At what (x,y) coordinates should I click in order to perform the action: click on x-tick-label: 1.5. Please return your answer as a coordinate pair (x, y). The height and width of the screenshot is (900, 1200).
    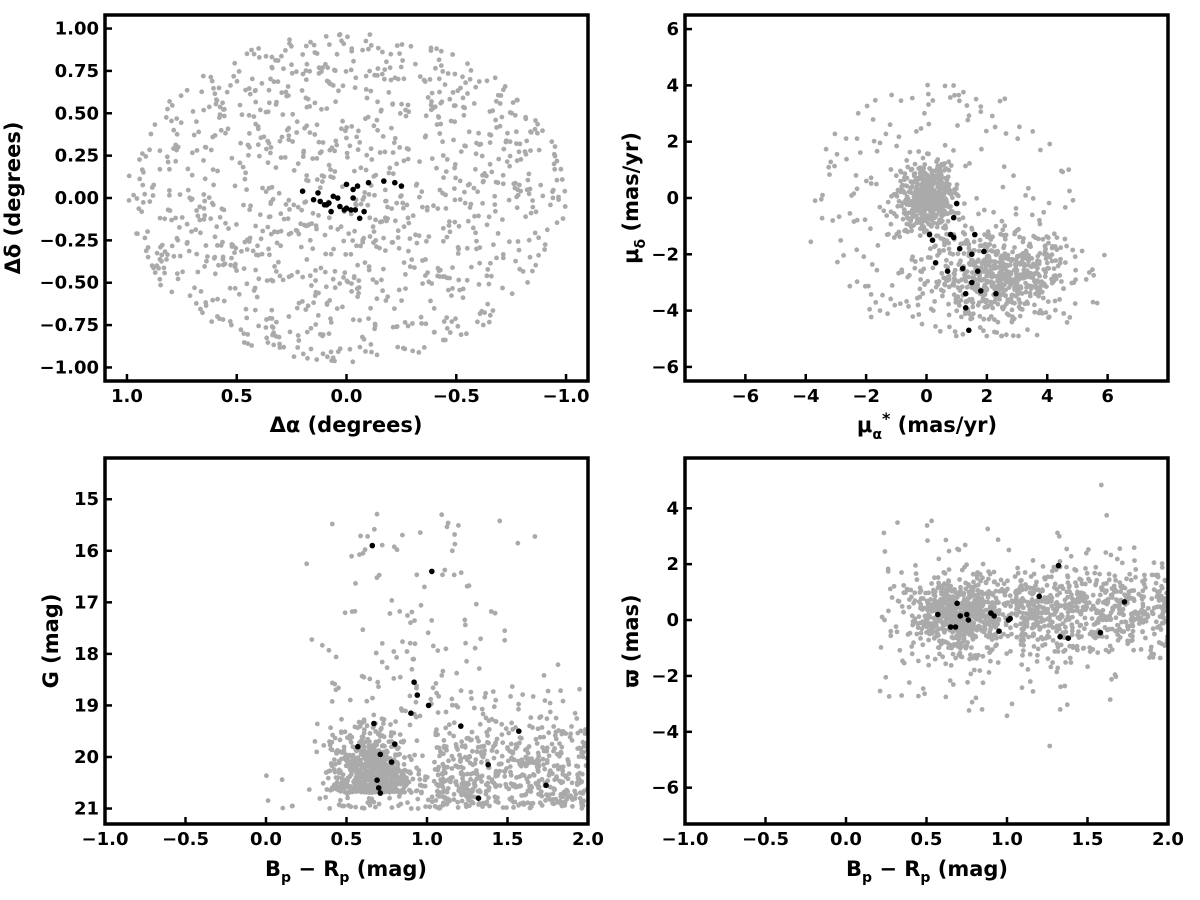
    Looking at the image, I should click on (508, 839).